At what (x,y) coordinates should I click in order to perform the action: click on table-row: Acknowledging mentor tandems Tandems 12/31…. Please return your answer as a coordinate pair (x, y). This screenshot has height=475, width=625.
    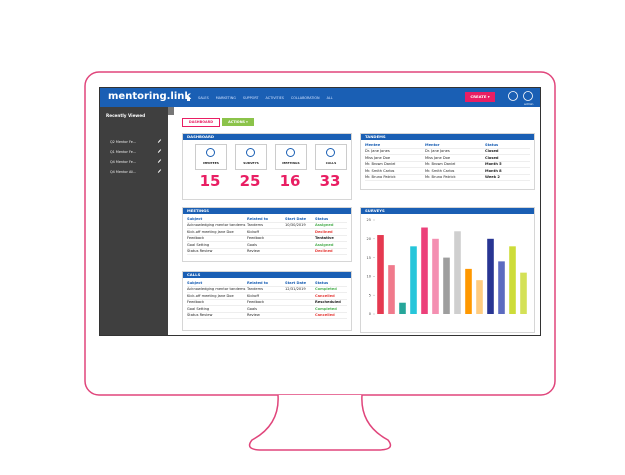
    Looking at the image, I should click on (267, 289).